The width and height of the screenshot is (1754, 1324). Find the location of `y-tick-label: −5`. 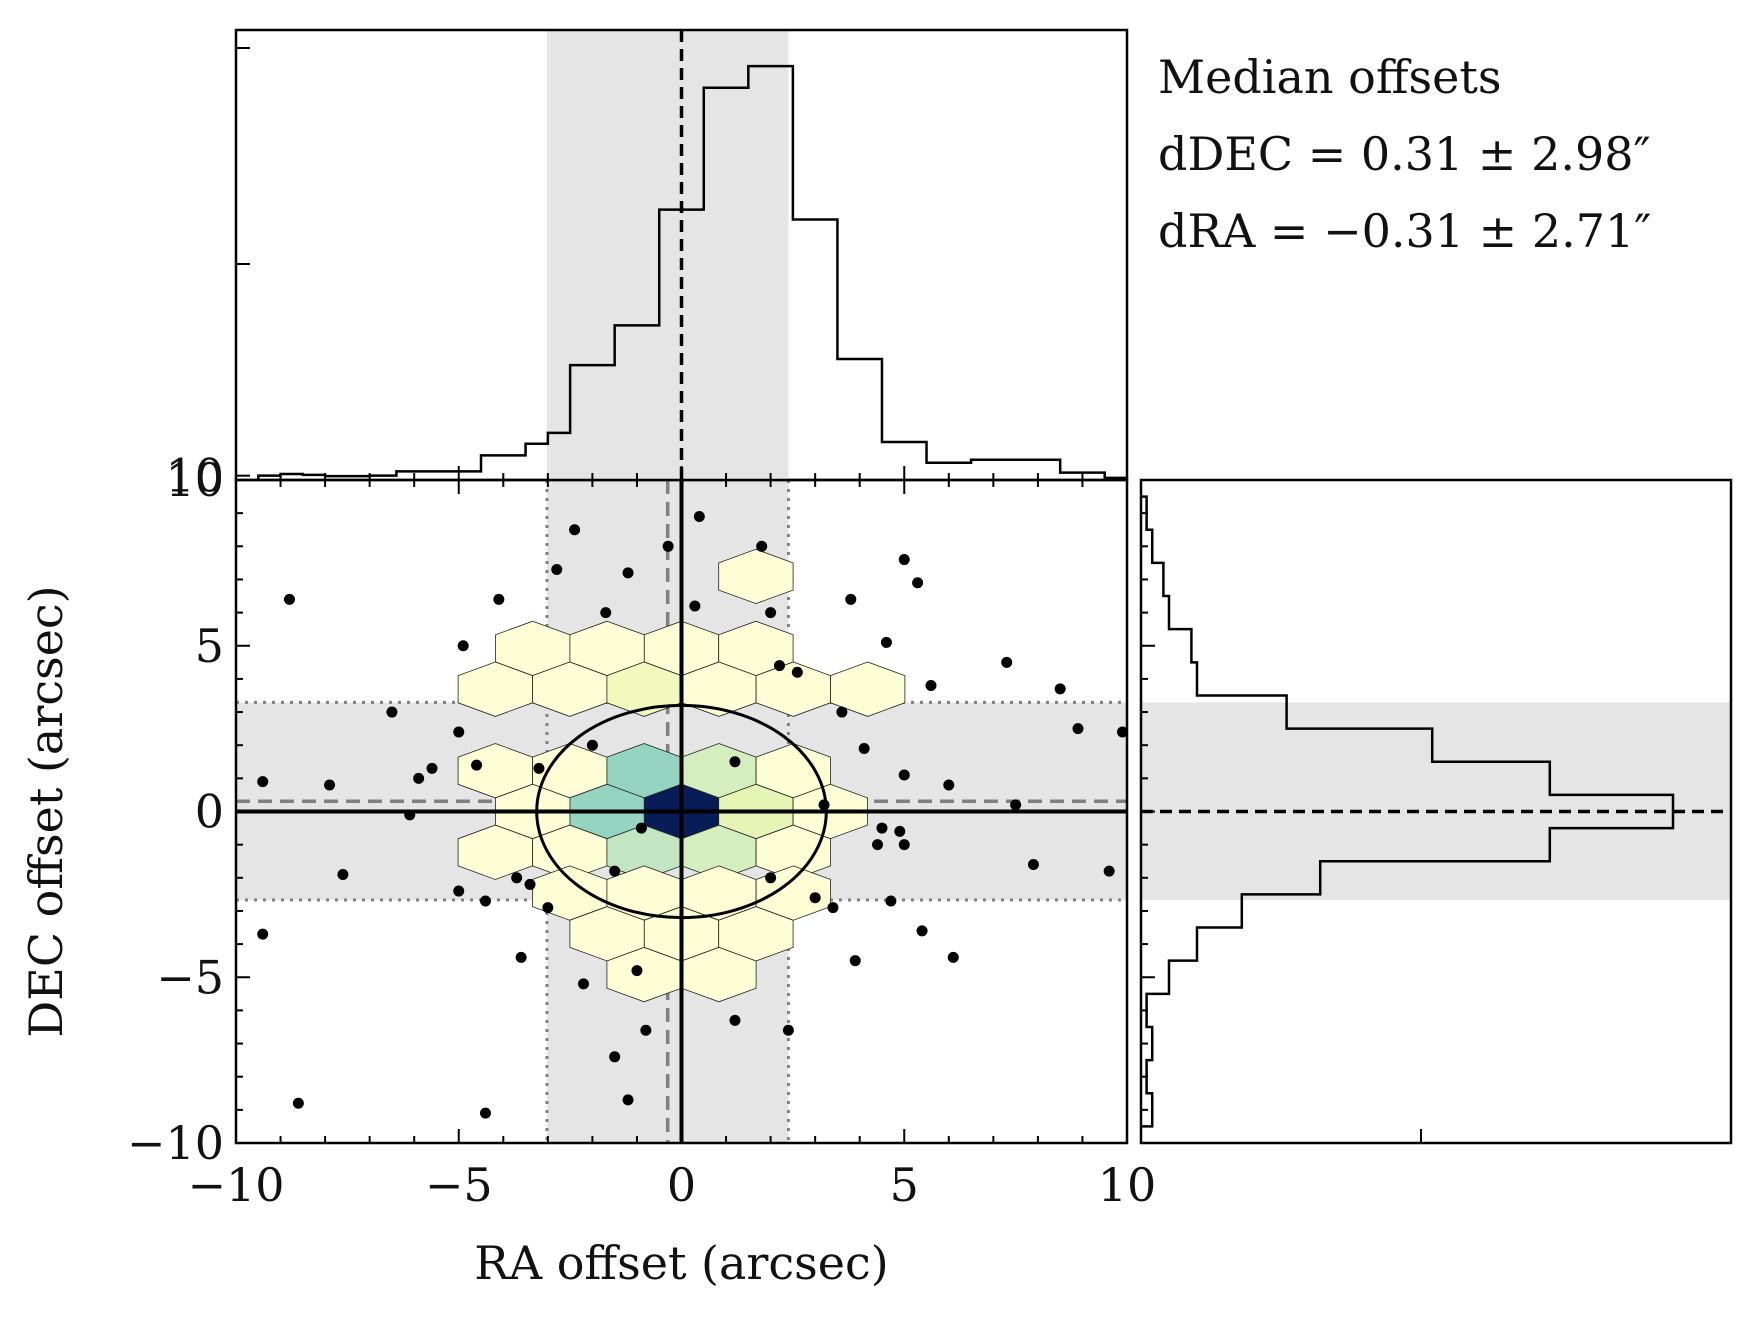

y-tick-label: −5 is located at coordinates (190, 977).